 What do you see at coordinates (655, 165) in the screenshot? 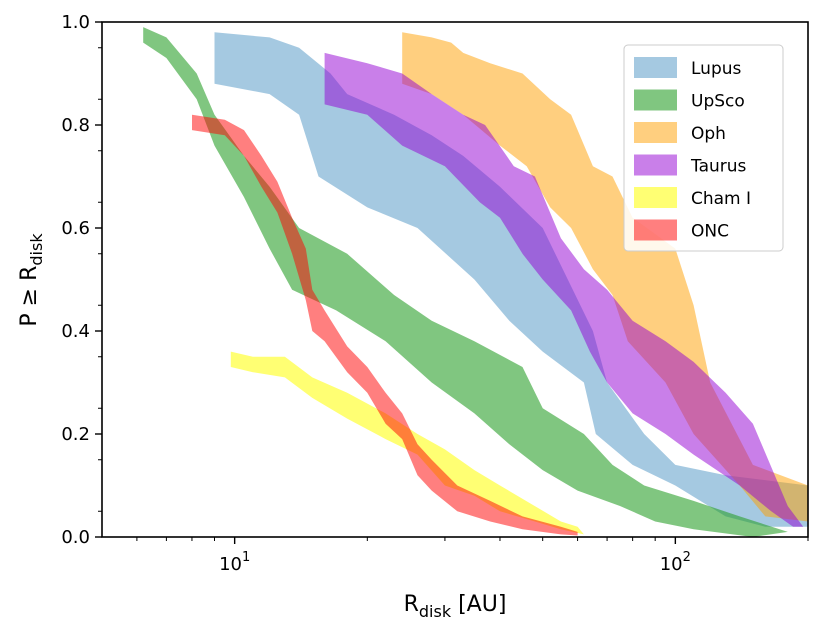
I see `legend-swatch-taurus` at bounding box center [655, 165].